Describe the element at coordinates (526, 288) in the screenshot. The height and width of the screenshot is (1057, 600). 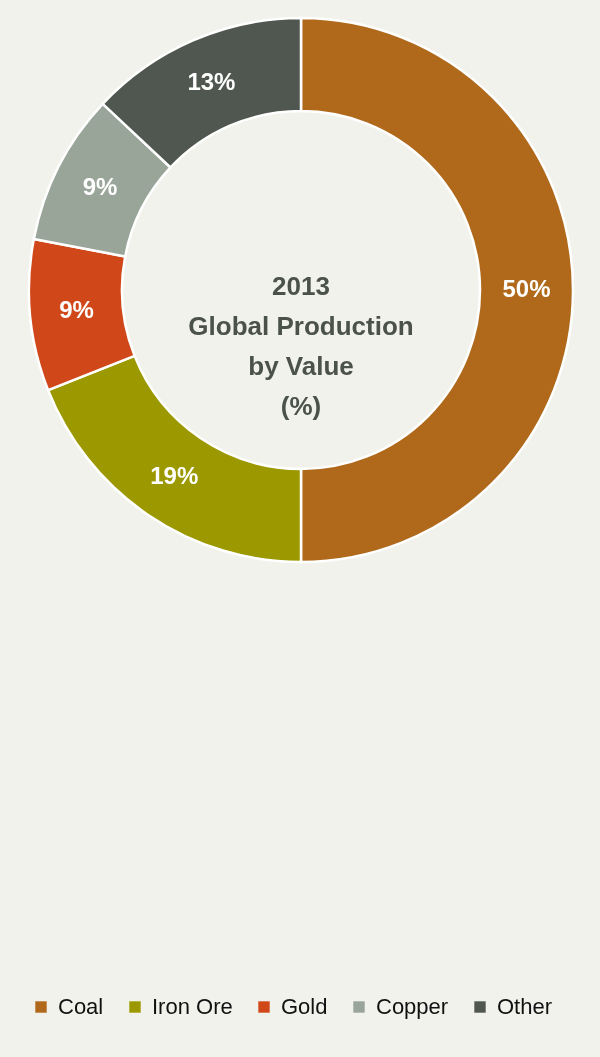
I see `data-label: 50%` at that location.